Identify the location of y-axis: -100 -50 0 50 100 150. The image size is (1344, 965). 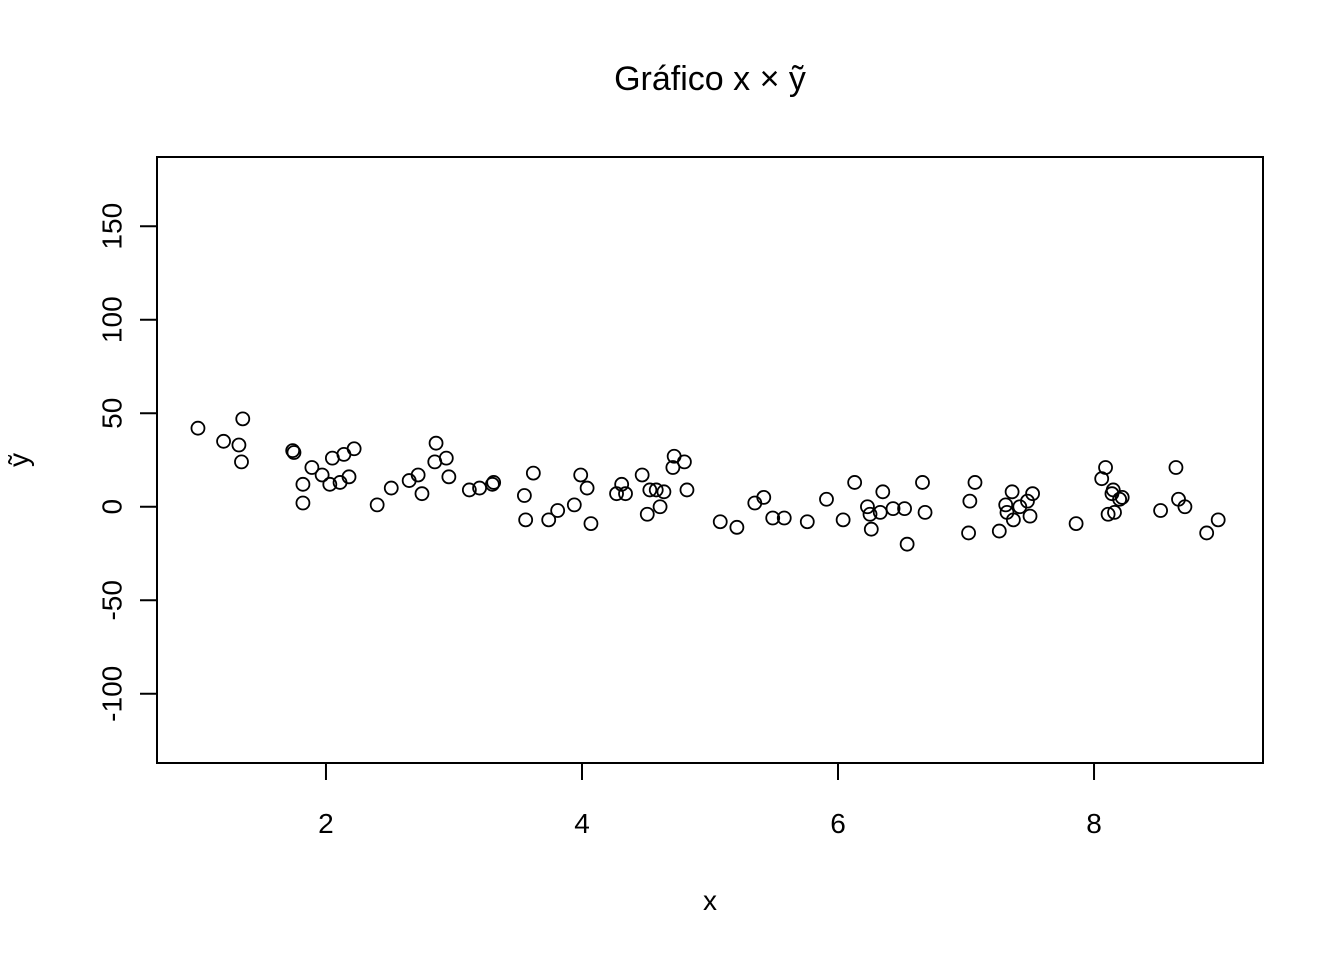
(127, 462).